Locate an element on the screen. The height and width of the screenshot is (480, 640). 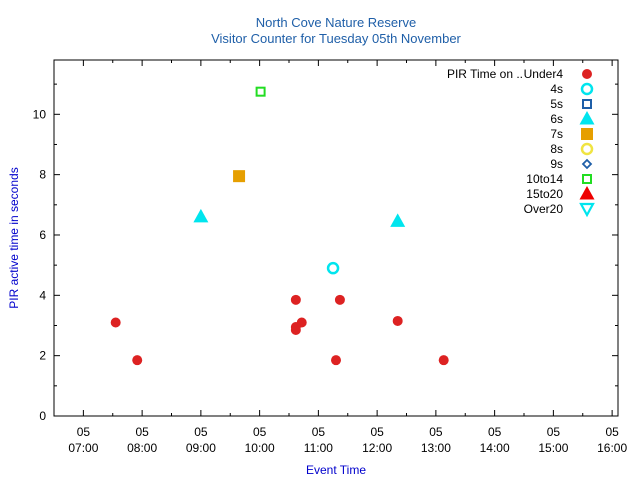
legend-label-9s: 9s is located at coordinates (556, 164).